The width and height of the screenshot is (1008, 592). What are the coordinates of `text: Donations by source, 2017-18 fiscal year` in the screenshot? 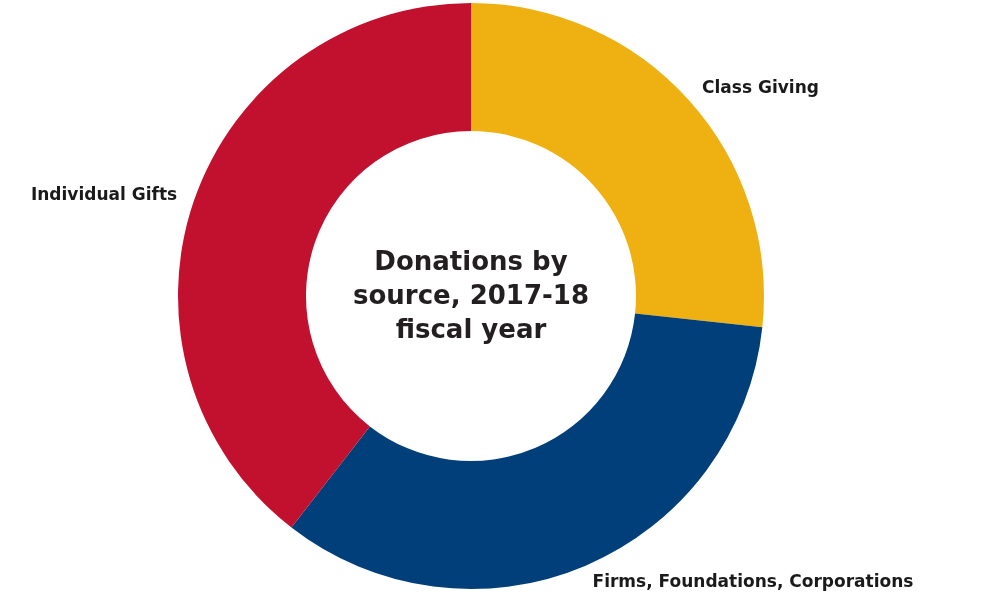 It's located at (471, 294).